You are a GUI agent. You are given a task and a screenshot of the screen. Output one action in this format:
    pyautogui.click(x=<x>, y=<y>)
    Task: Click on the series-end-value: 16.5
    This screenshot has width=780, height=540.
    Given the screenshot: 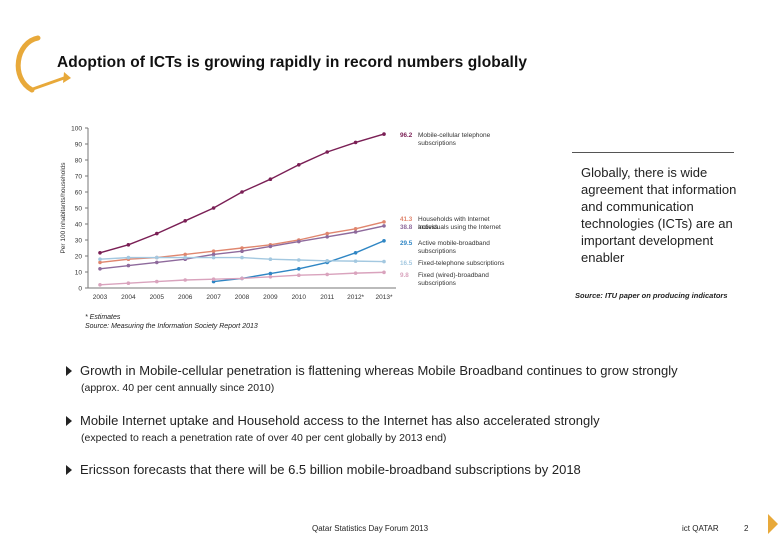 What is the action you would take?
    pyautogui.click(x=406, y=263)
    